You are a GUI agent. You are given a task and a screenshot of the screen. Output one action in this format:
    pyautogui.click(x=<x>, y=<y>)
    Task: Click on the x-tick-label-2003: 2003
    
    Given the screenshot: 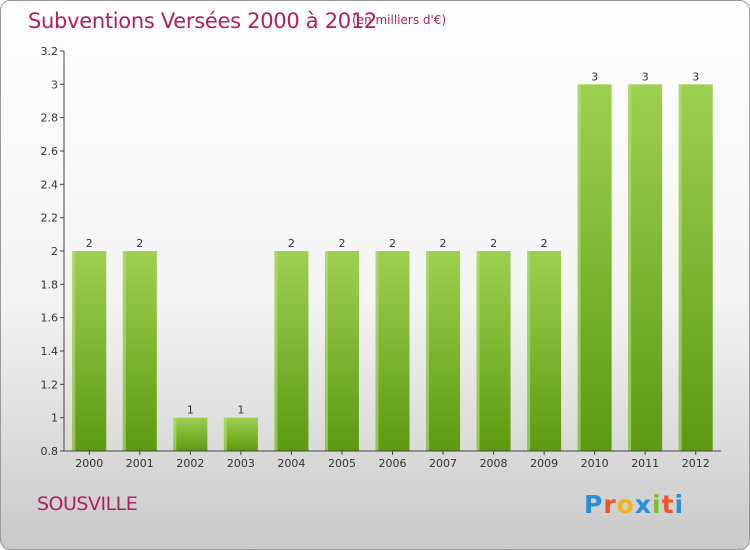 What is the action you would take?
    pyautogui.click(x=241, y=463)
    